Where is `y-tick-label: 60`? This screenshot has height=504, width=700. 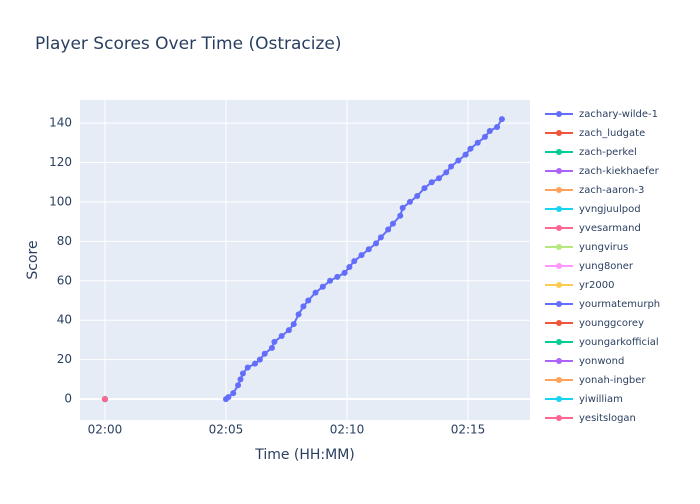
y-tick-label: 60 is located at coordinates (64, 280).